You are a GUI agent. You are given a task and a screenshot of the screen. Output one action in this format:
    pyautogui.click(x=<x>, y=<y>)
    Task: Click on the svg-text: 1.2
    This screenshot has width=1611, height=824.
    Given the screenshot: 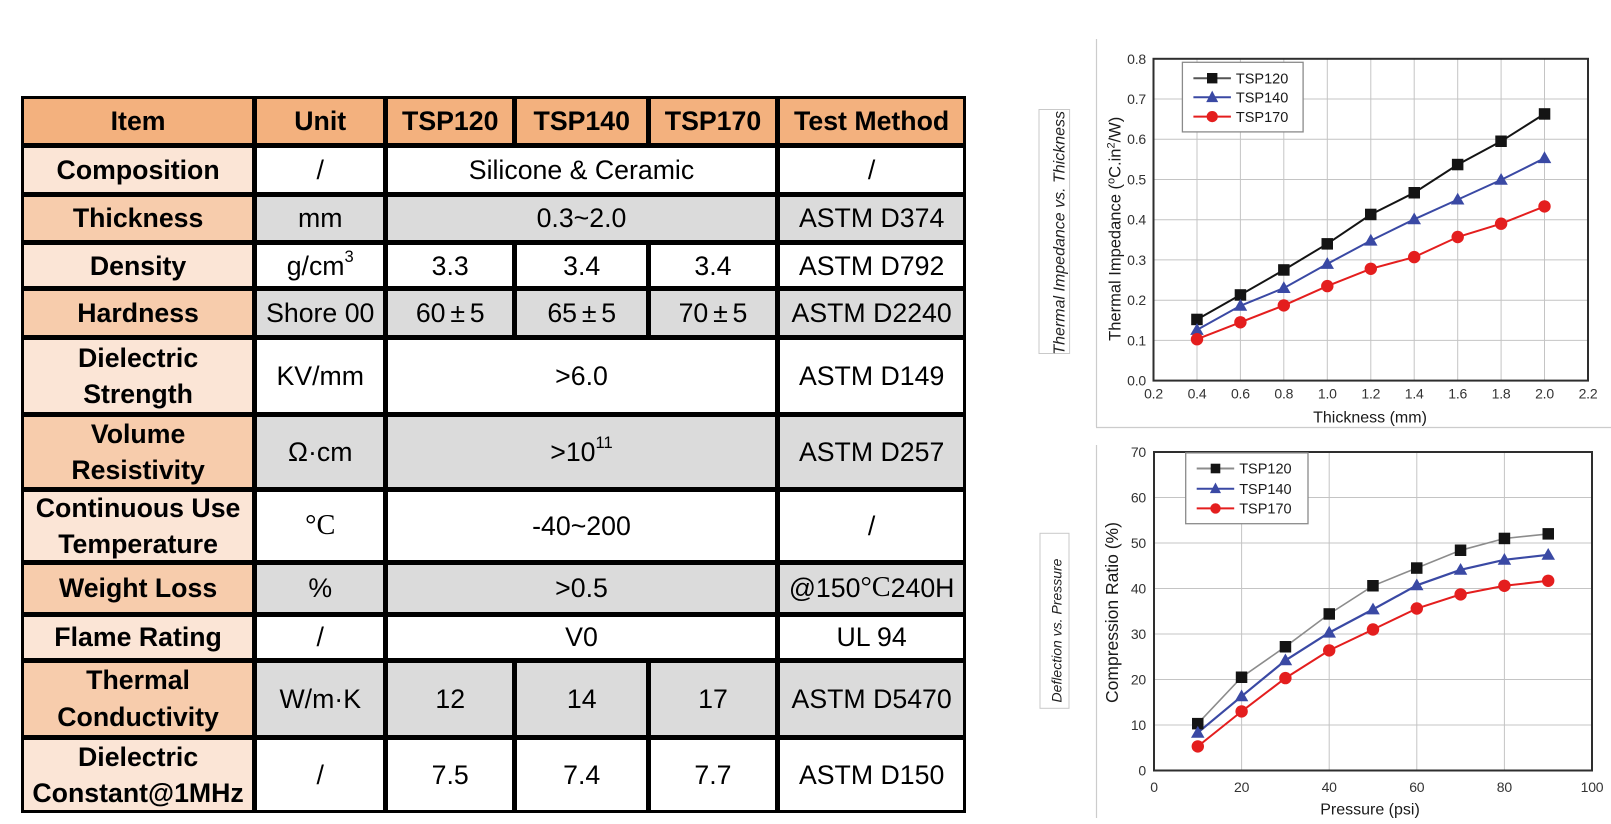 What is the action you would take?
    pyautogui.click(x=1370, y=394)
    